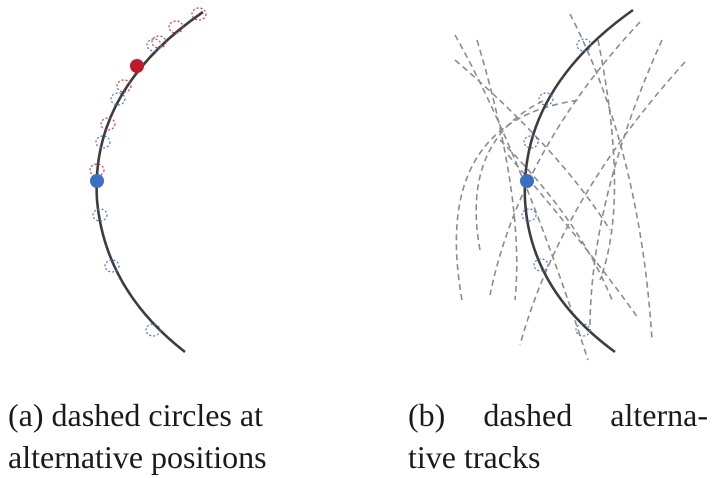 This screenshot has width=717, height=478. I want to click on panel-a, so click(148, 180).